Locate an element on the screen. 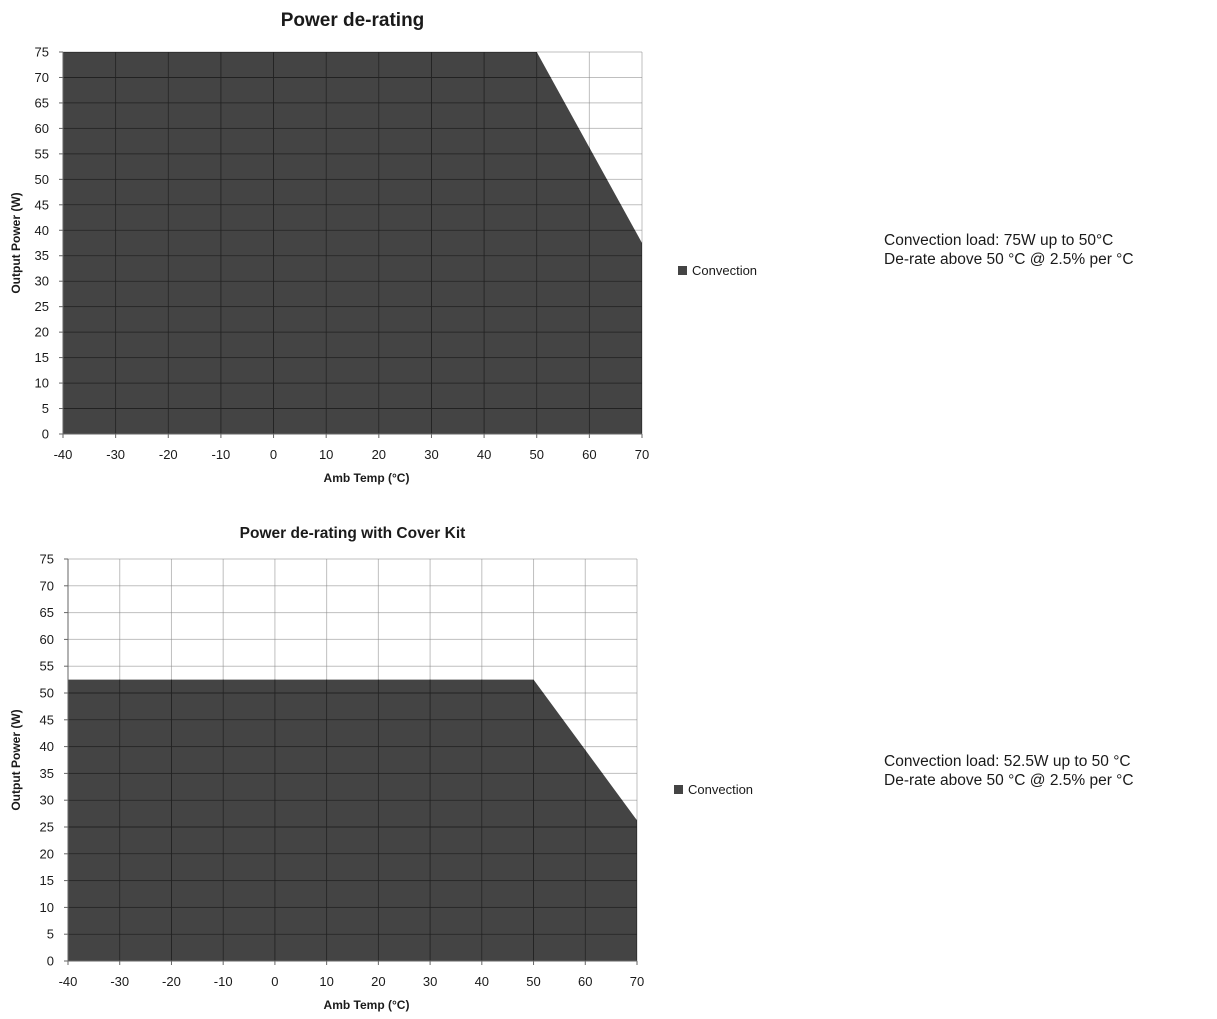 The image size is (1217, 1019). chart-title: Power de-rating is located at coordinates (353, 20).